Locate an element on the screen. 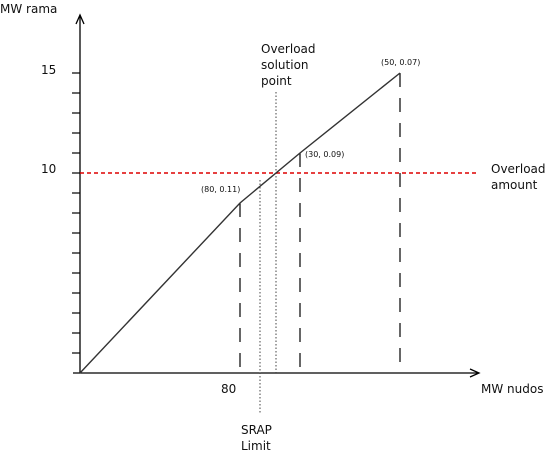 The width and height of the screenshot is (550, 453). x-axis-arrowhead is located at coordinates (475, 373).